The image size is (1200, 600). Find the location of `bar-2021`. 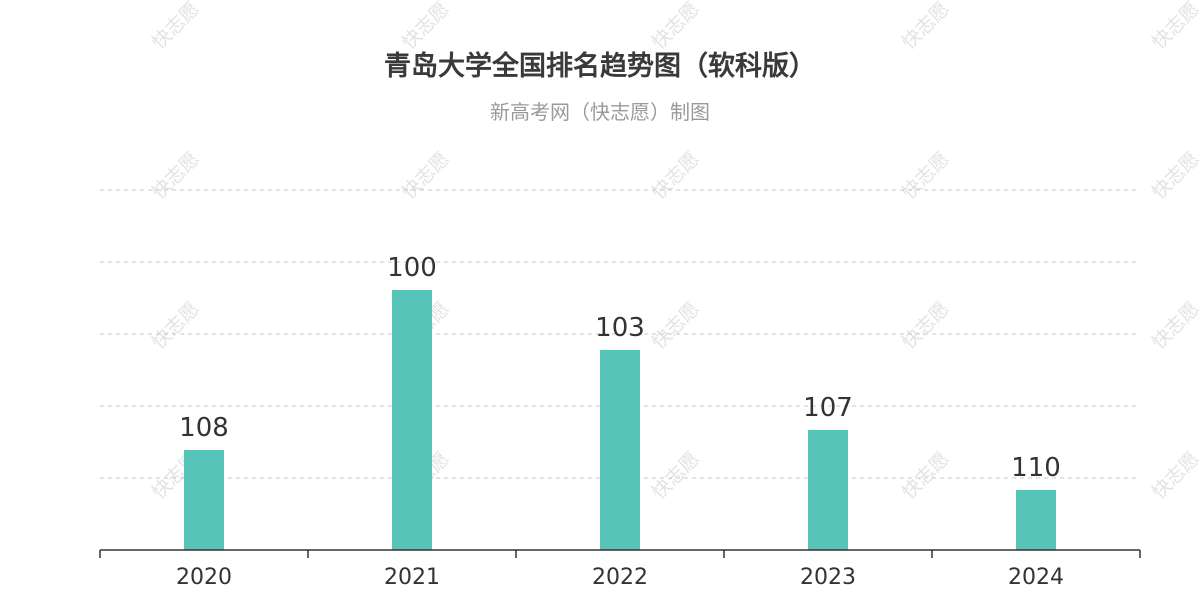

bar-2021 is located at coordinates (412, 420).